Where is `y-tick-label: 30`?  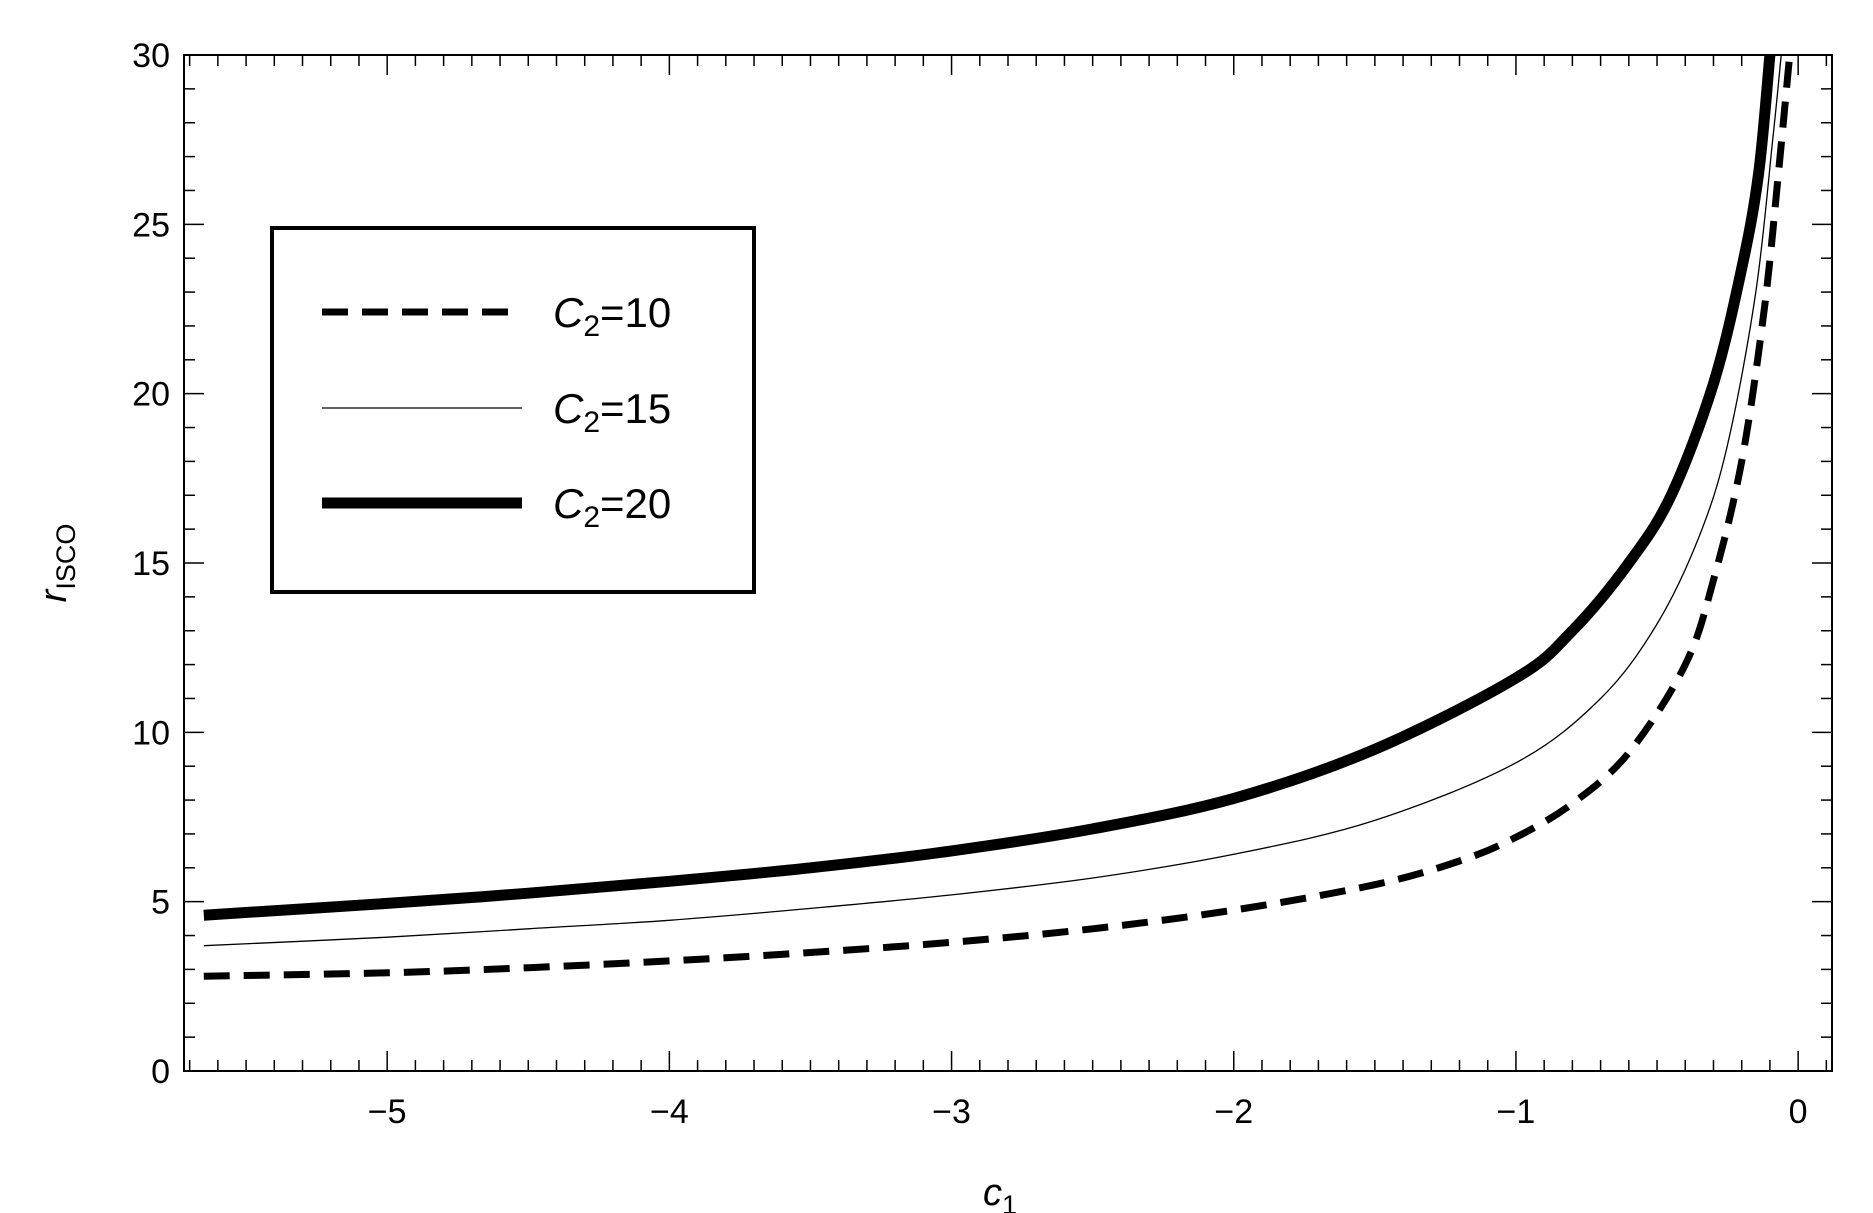 y-tick-label: 30 is located at coordinates (151, 56).